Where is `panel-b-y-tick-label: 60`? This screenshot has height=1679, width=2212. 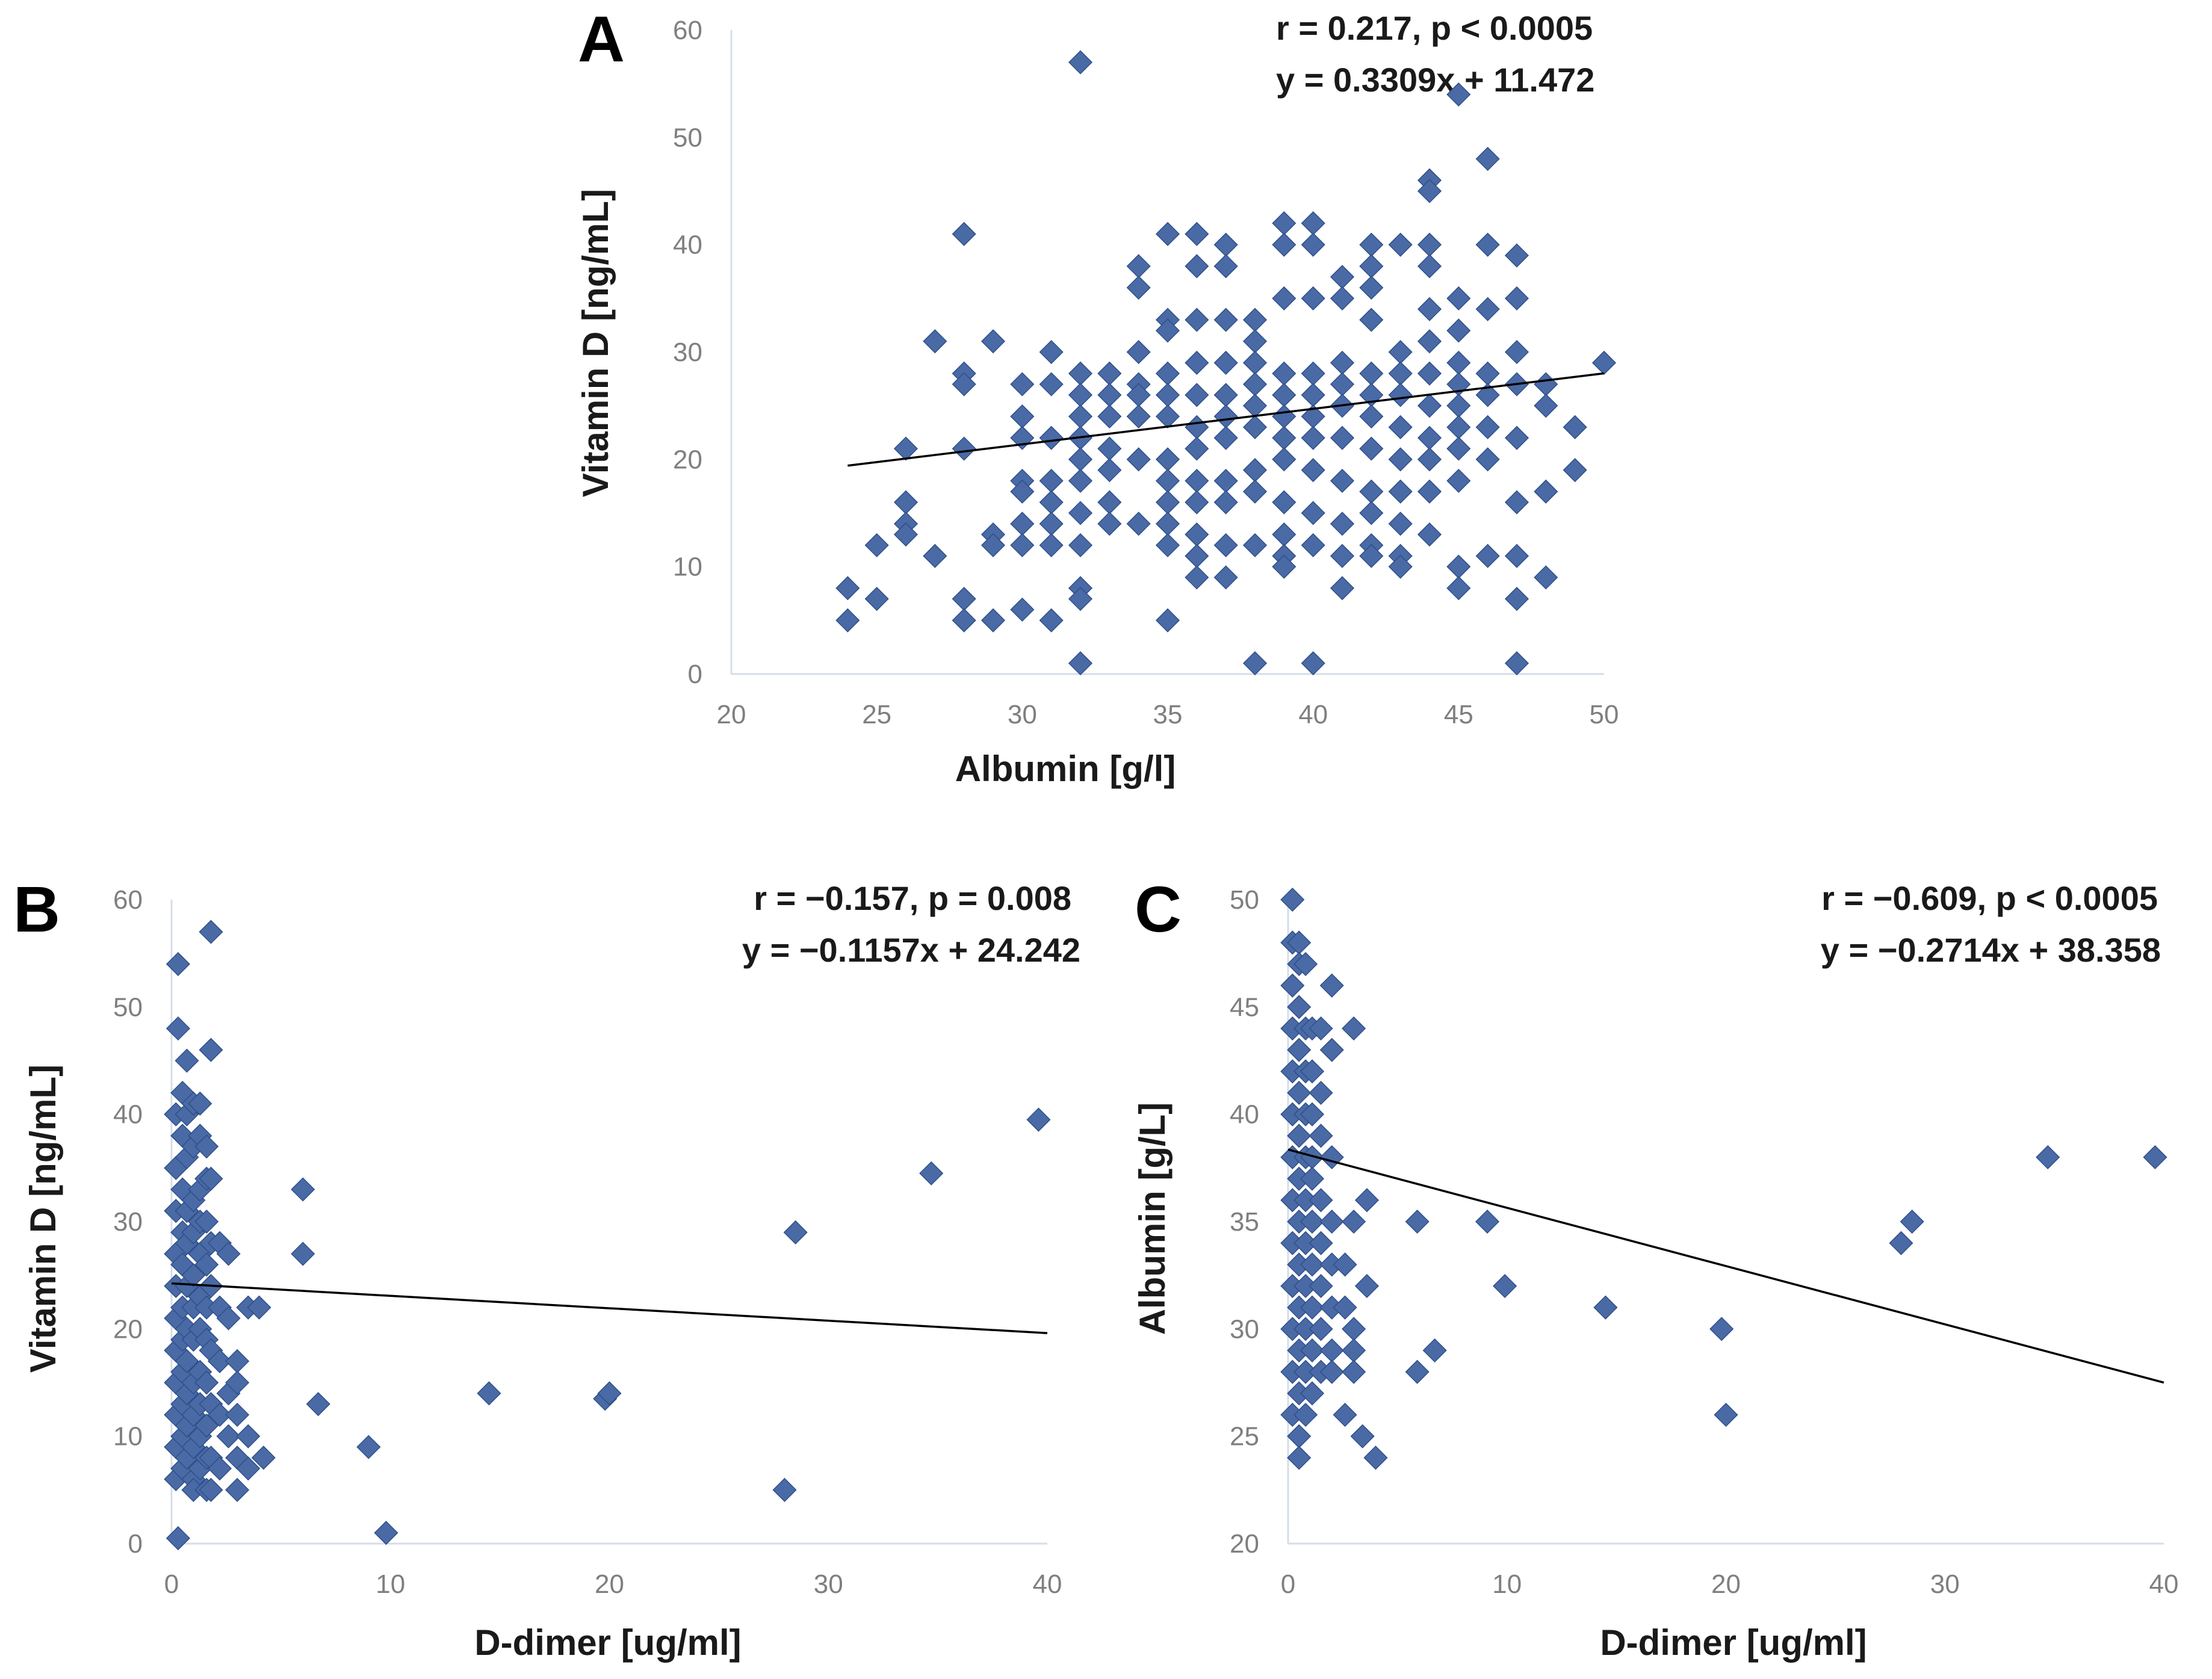 panel-b-y-tick-label: 60 is located at coordinates (128, 900).